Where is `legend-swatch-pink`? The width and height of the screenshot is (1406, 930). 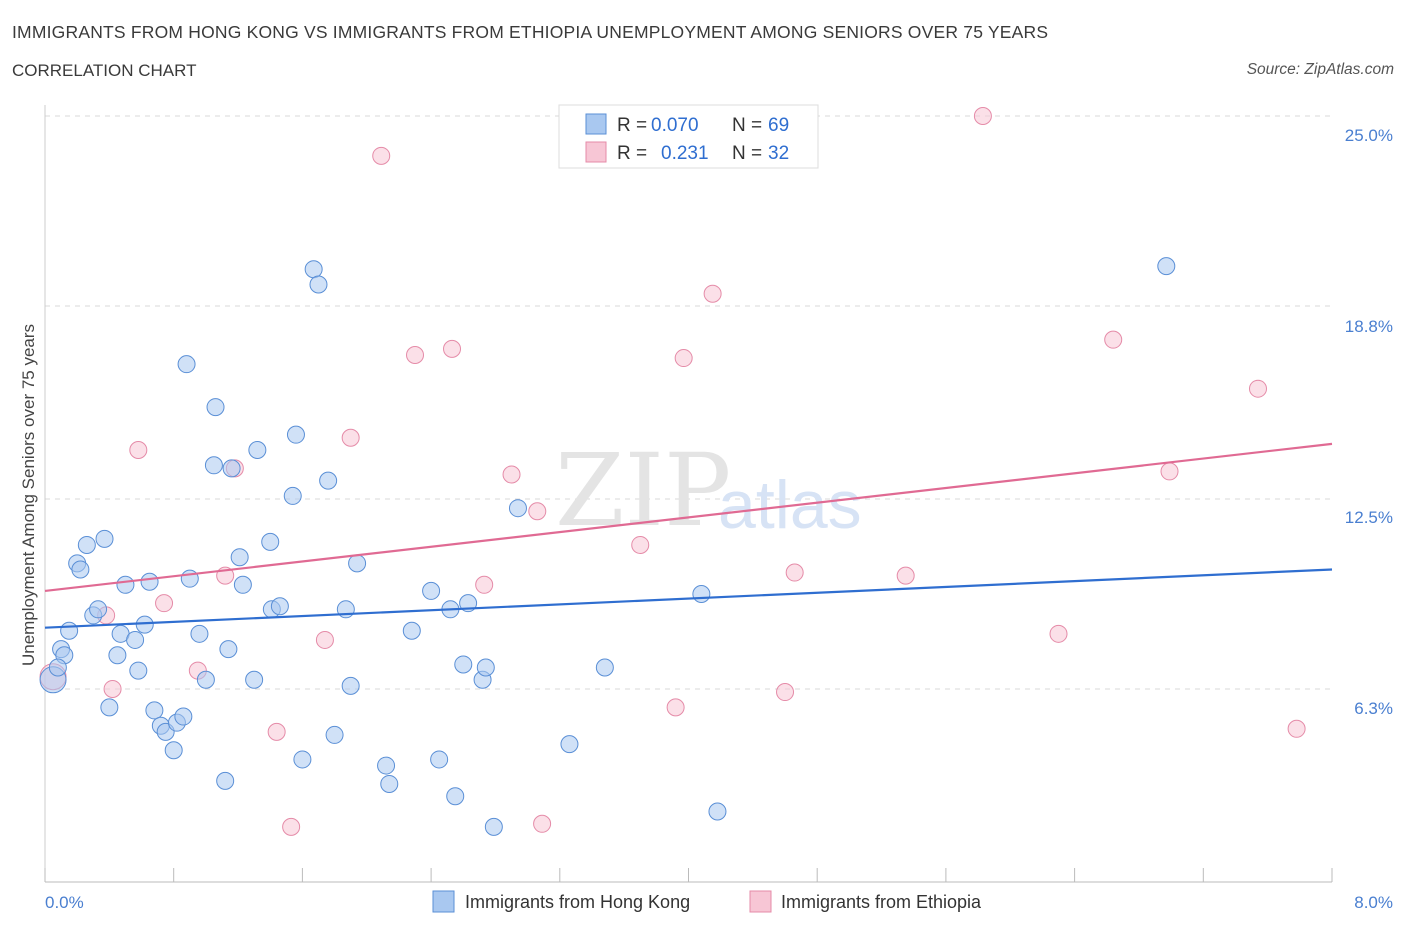 legend-swatch-pink is located at coordinates (596, 152).